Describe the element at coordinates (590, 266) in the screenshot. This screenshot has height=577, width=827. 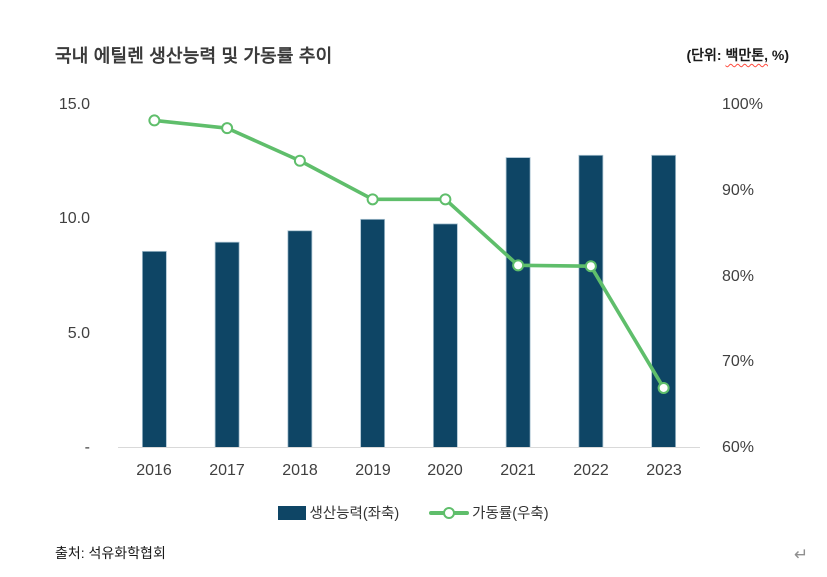
I see `marker-2022` at that location.